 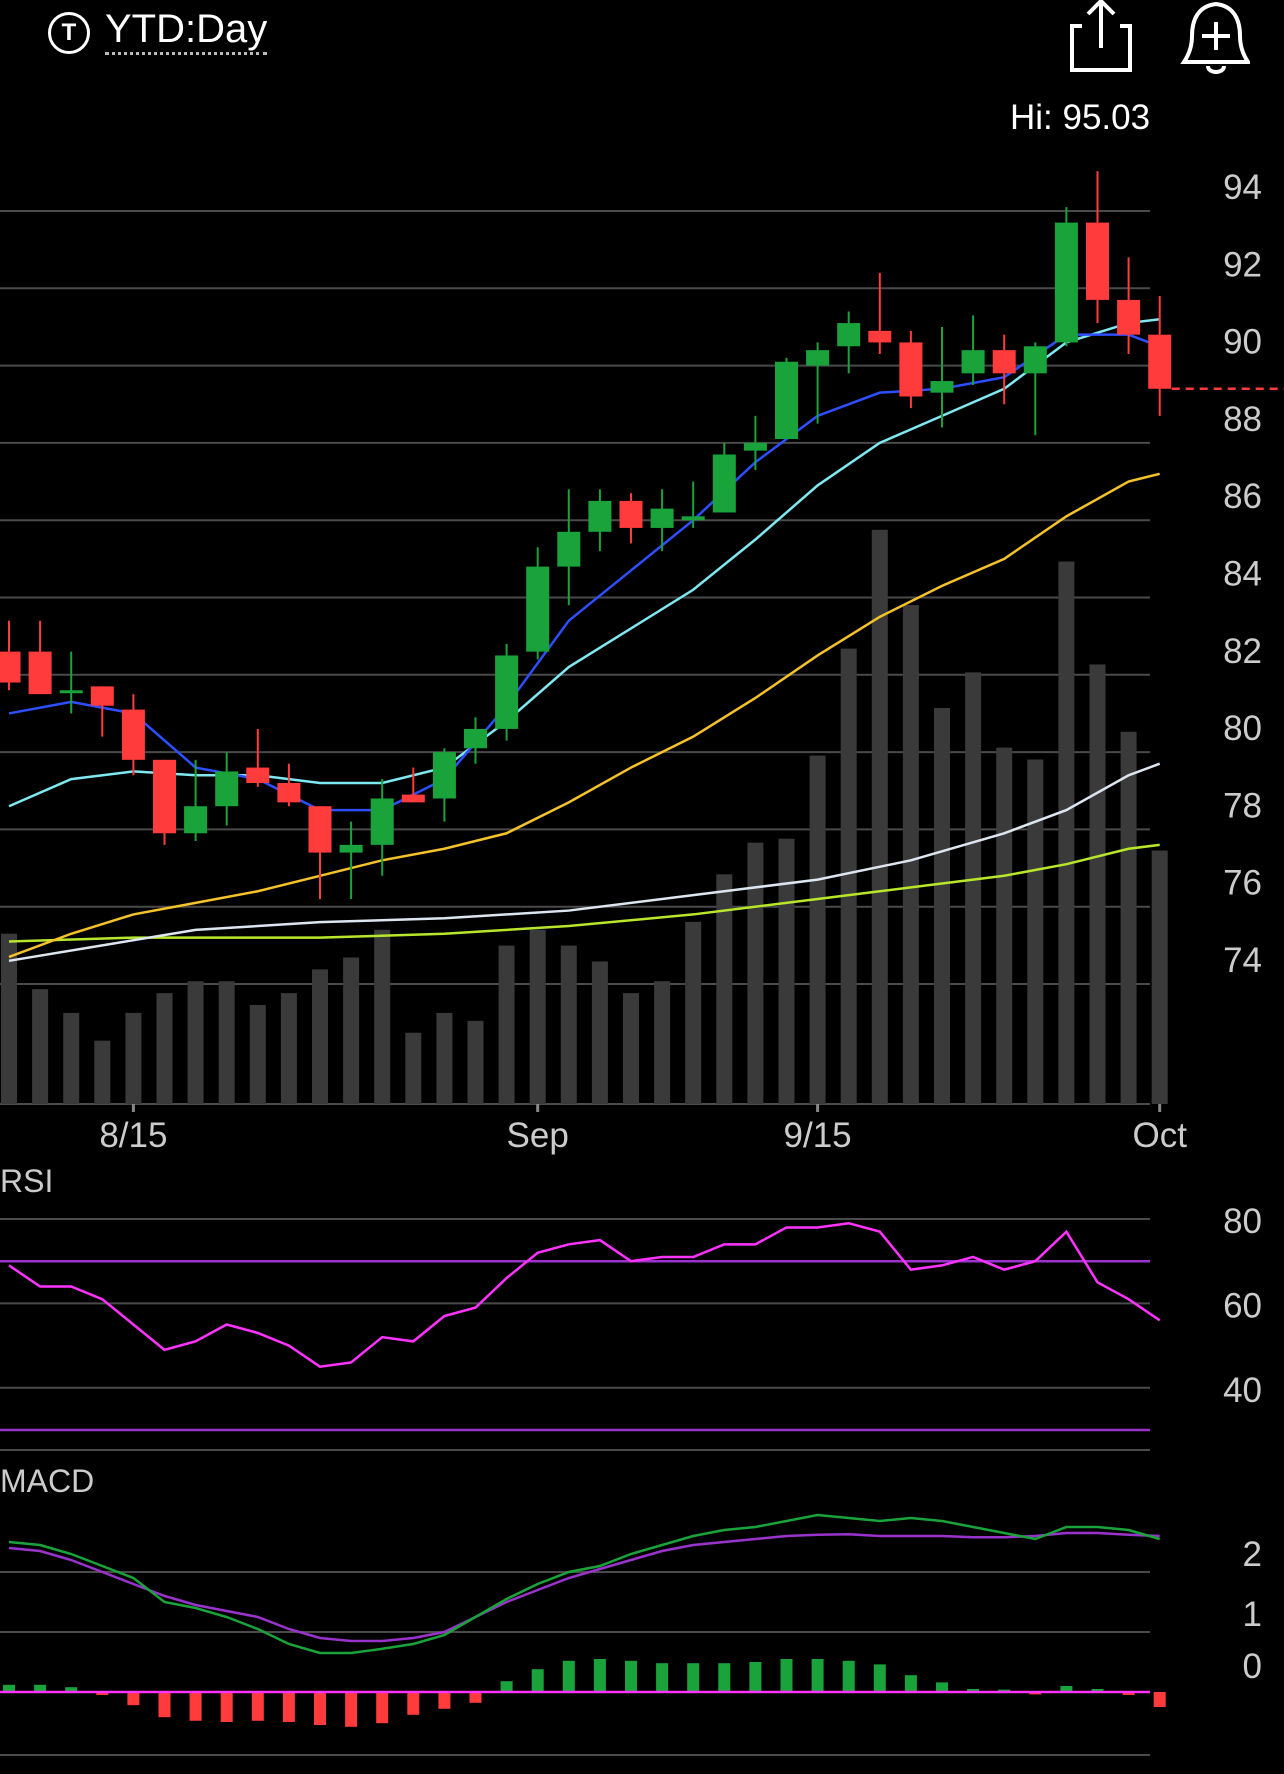 I want to click on range-selector: YTD:Day, so click(x=186, y=30).